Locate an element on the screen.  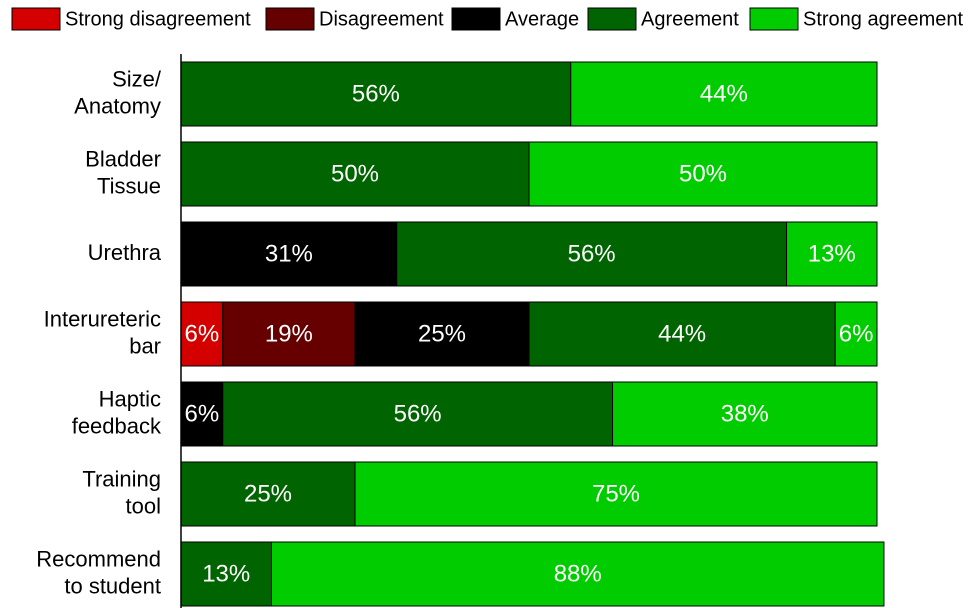
legend-label: Strong agreement is located at coordinates (883, 19).